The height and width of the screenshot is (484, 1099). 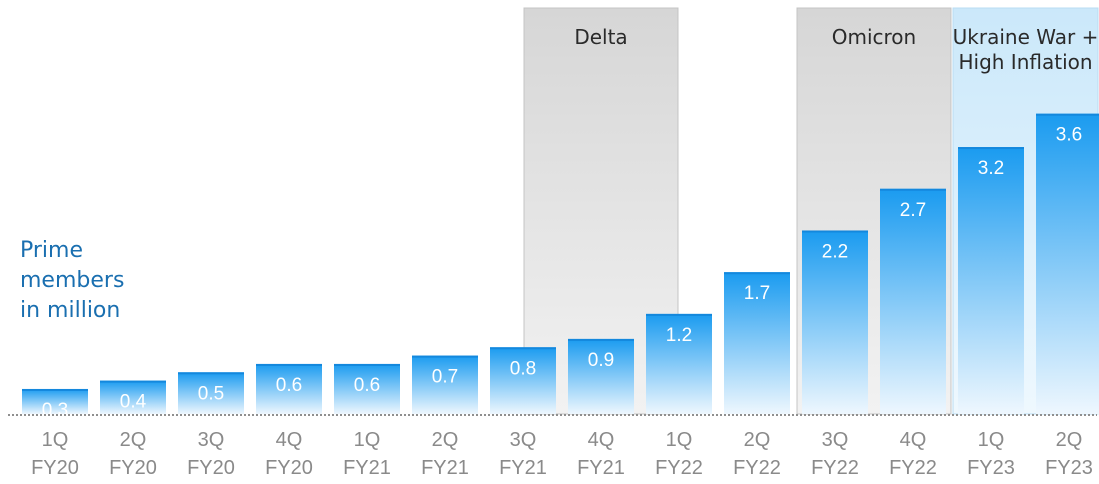 What do you see at coordinates (1069, 135) in the screenshot?
I see `bar-value-label: 3.6` at bounding box center [1069, 135].